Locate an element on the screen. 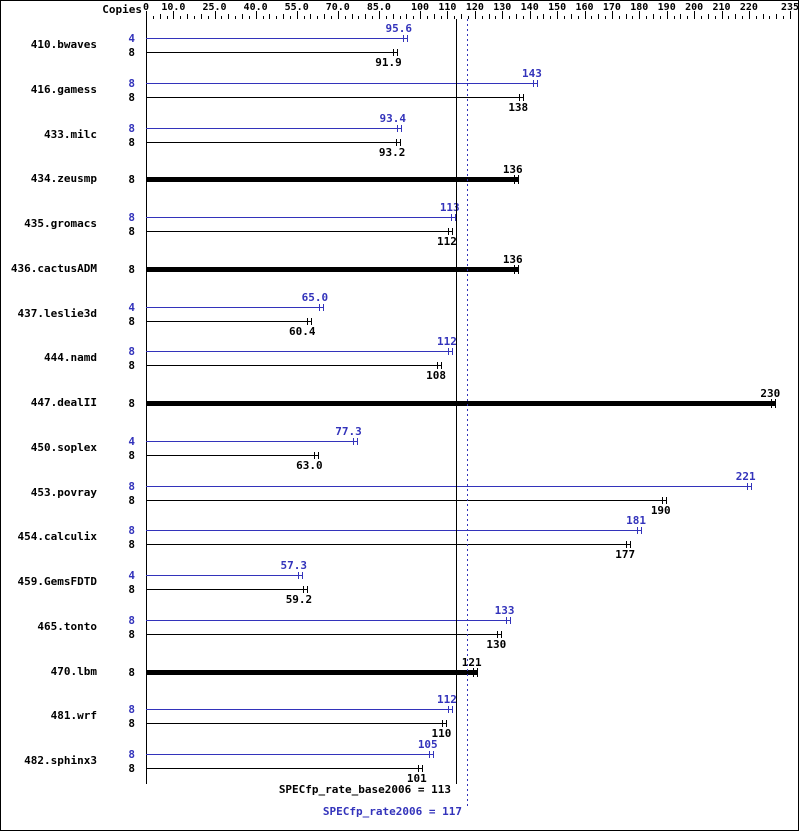 The image size is (799, 831). axis-tick-label: 220 is located at coordinates (748, 7).